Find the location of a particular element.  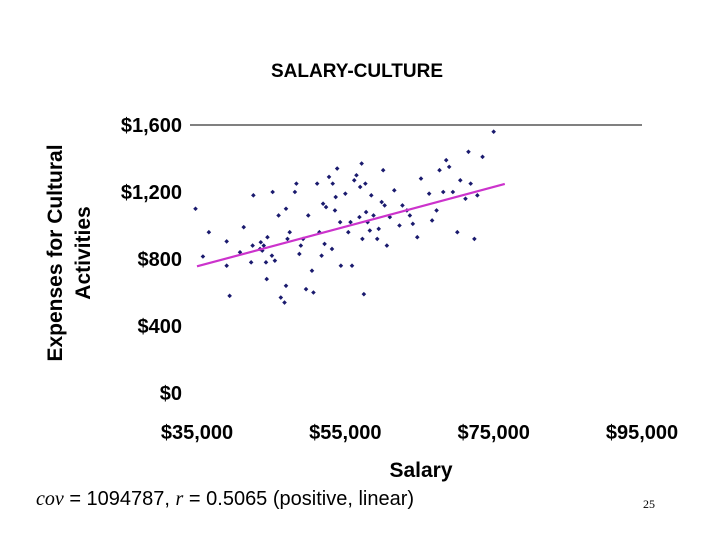

x-tick-label: $55,000 is located at coordinates (345, 433).